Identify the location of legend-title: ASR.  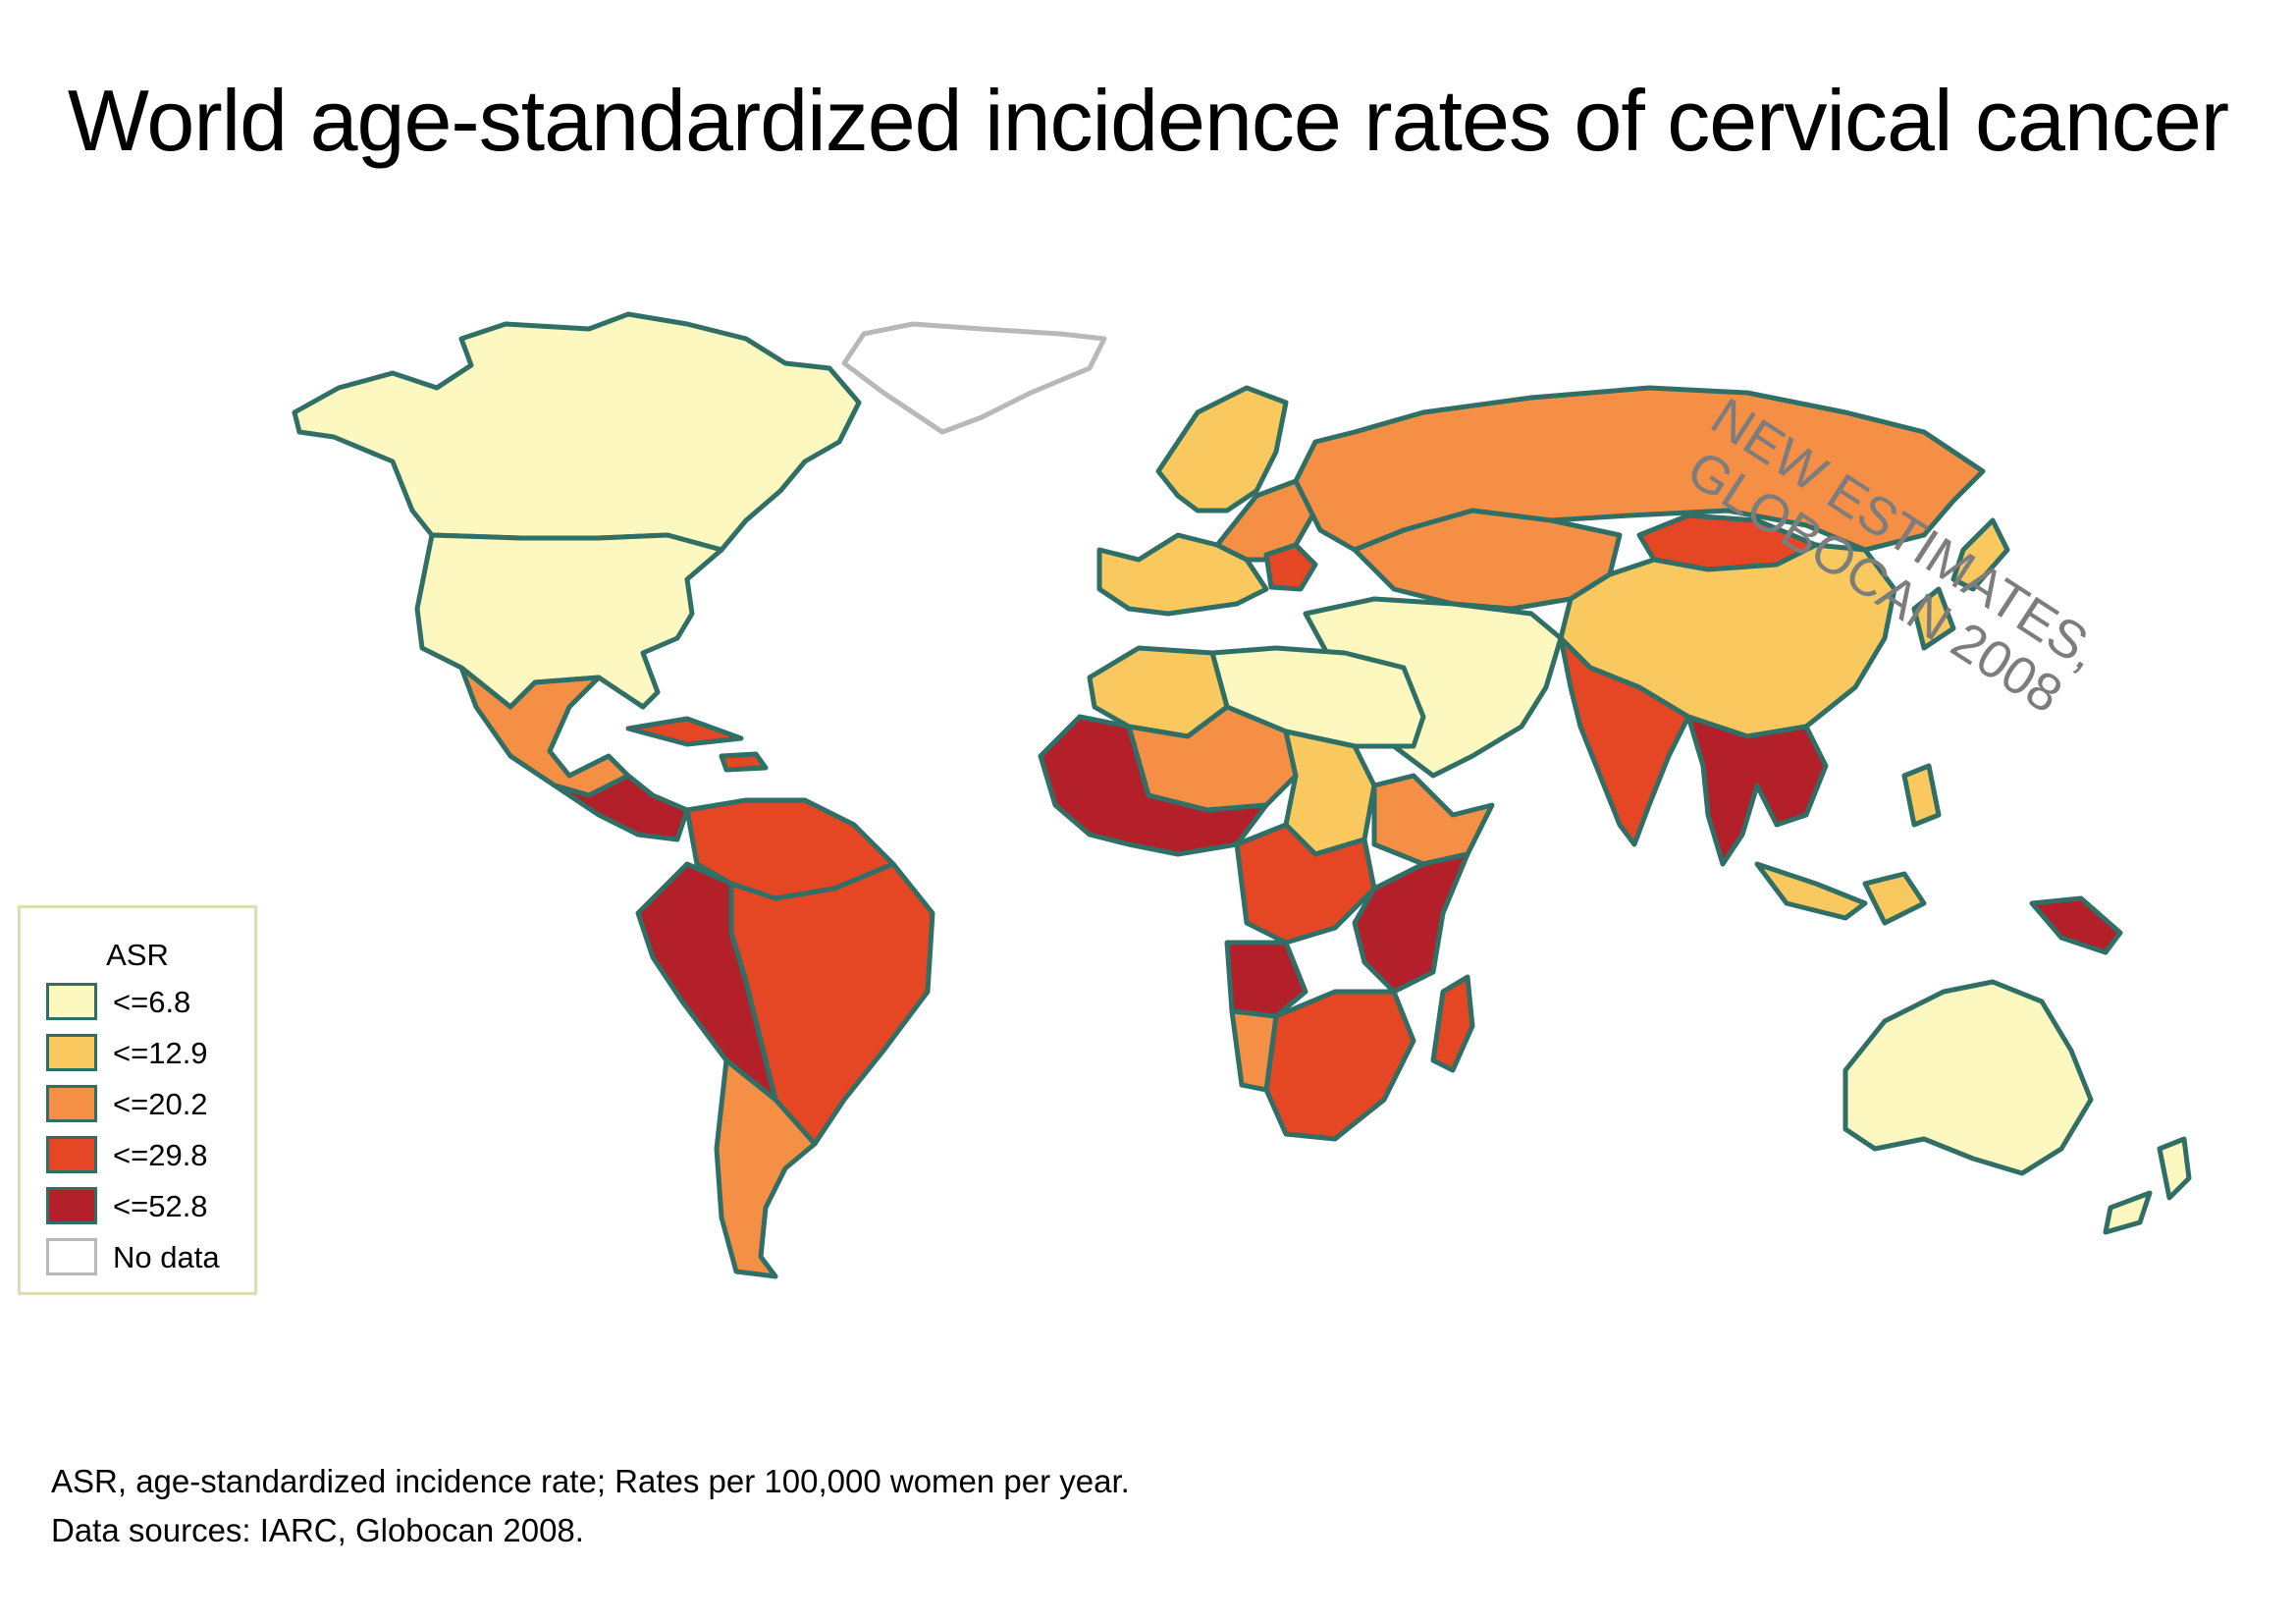
(137, 955).